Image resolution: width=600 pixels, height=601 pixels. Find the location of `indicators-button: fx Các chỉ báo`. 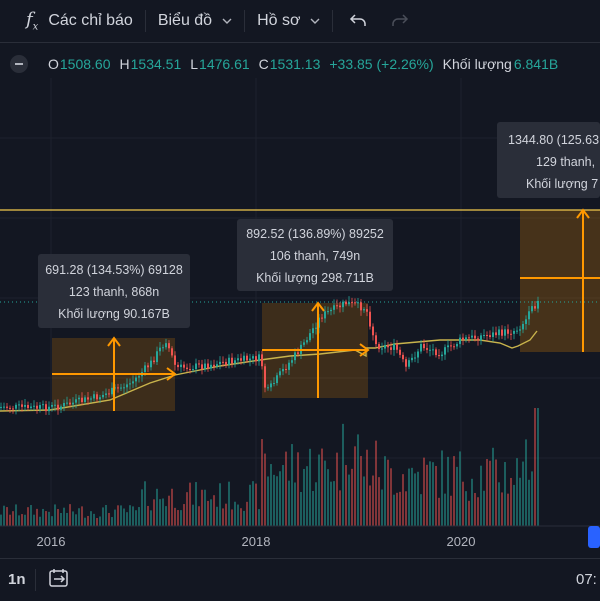

indicators-button: fx Các chỉ báo is located at coordinates (70, 21).